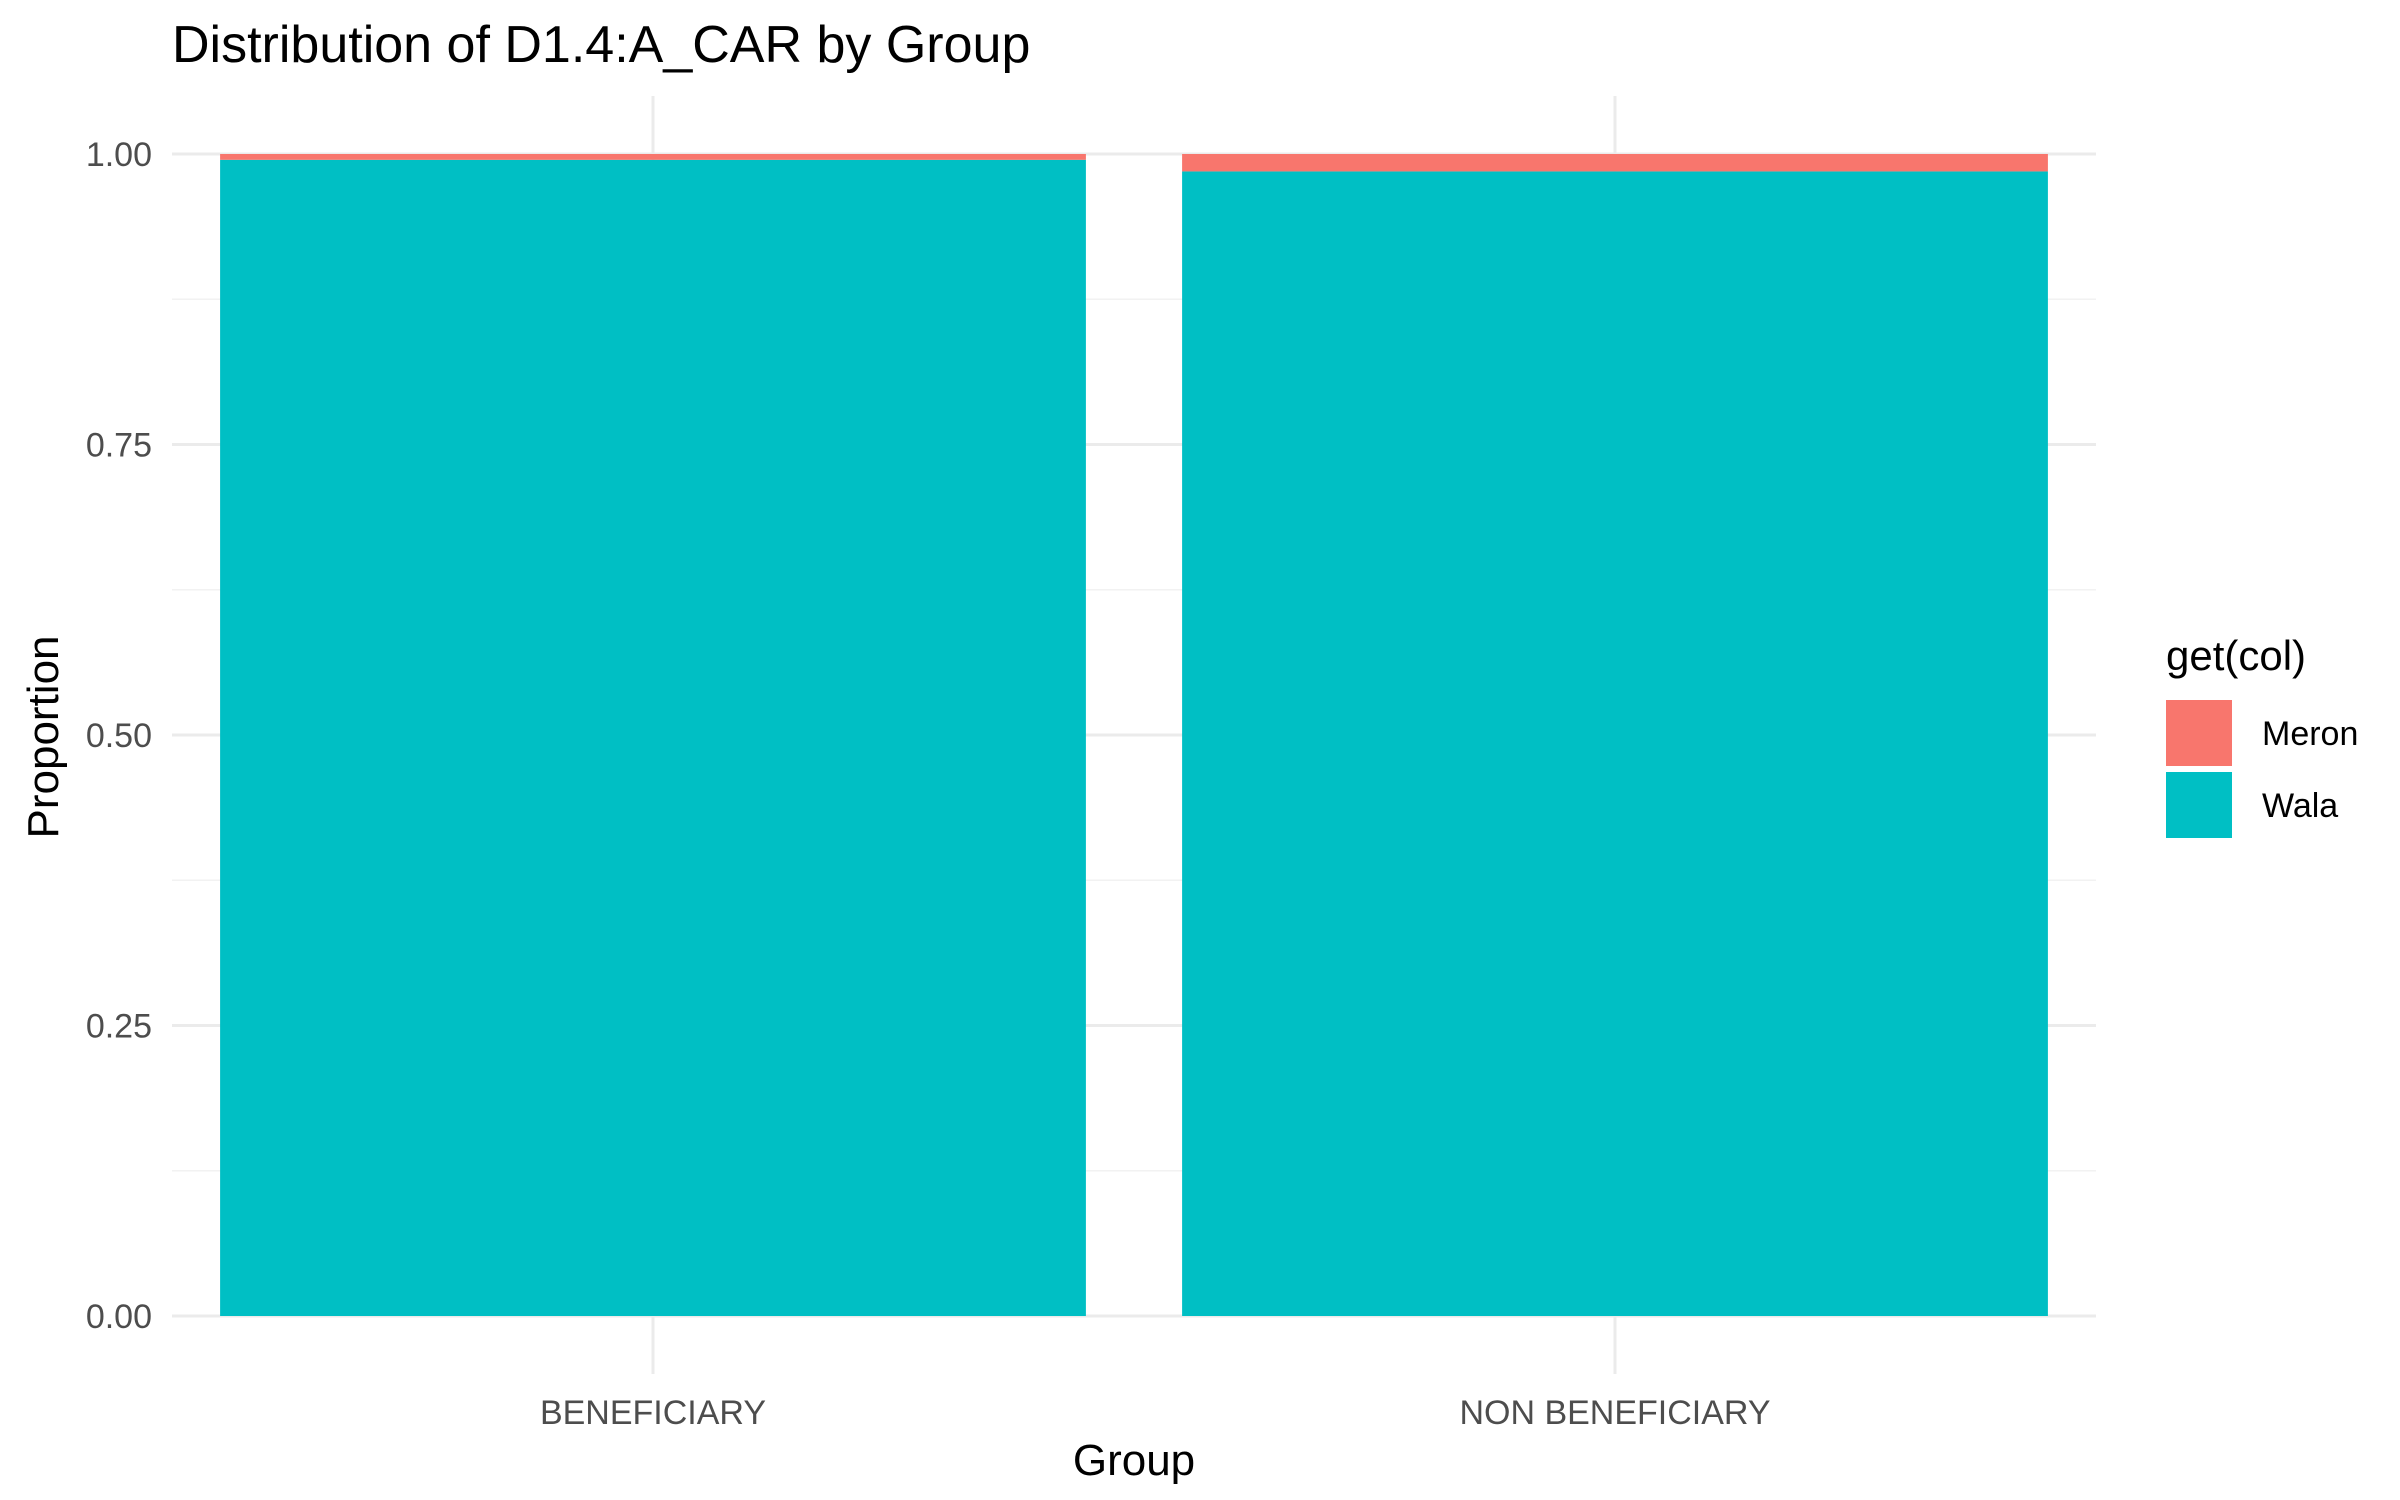 Image resolution: width=2400 pixels, height=1500 pixels. What do you see at coordinates (2199, 805) in the screenshot?
I see `legend-swatch-wala` at bounding box center [2199, 805].